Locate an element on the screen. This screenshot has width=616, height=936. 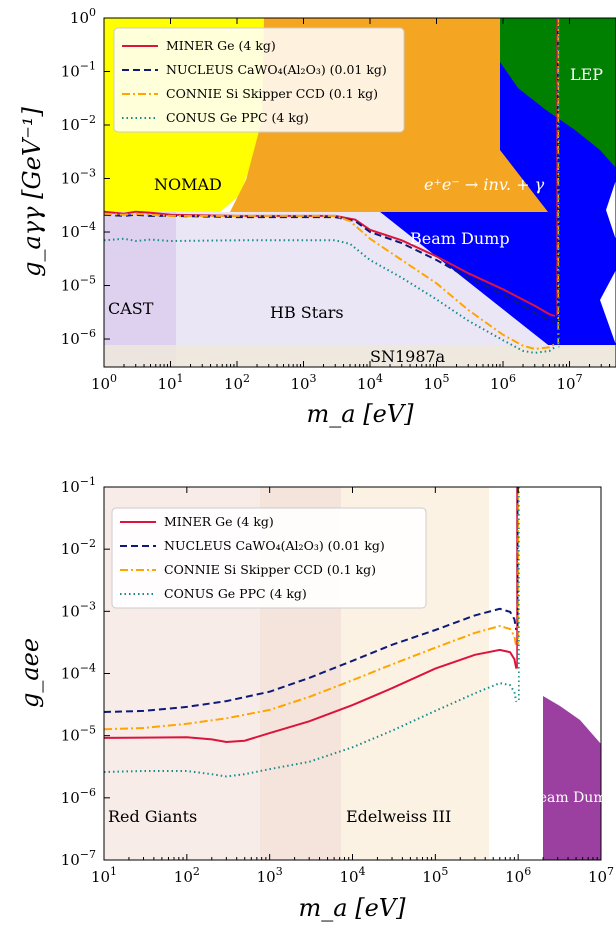
region-sn1987a is located at coordinates (360, 356).